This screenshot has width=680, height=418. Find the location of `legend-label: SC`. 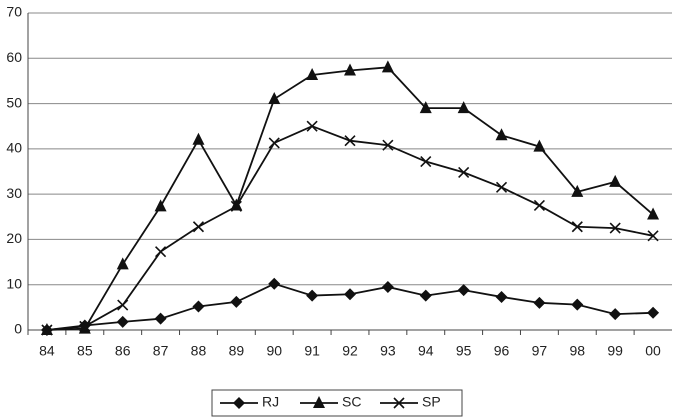

legend-label: SC is located at coordinates (351, 402).